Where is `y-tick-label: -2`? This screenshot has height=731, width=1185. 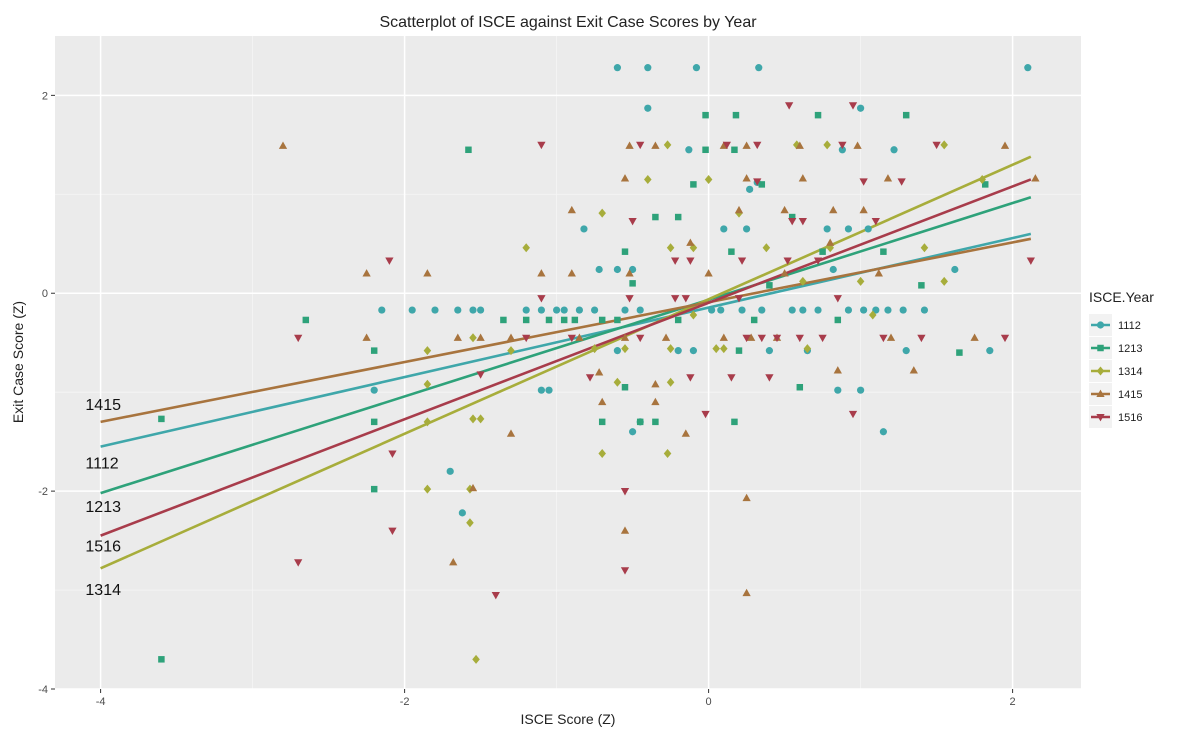
y-tick-label: -2 is located at coordinates (43, 492).